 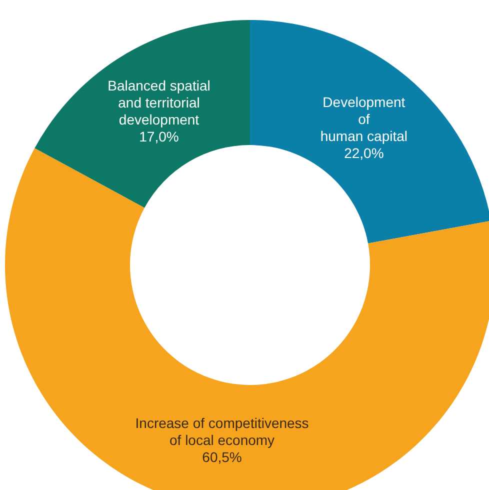 What do you see at coordinates (364, 152) in the screenshot?
I see `data-label: 22,0%` at bounding box center [364, 152].